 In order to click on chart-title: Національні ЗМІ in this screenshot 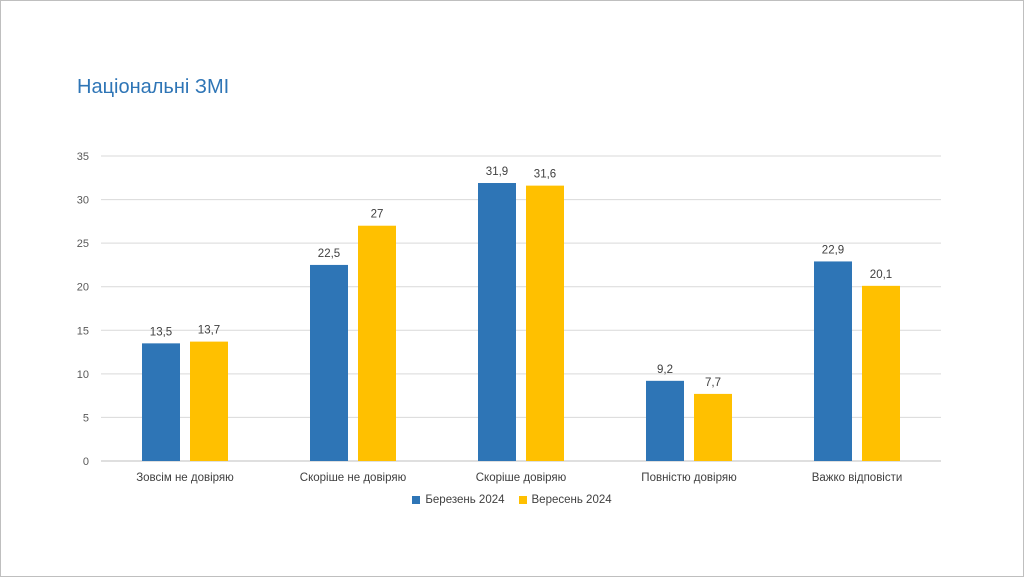, I will do `click(153, 87)`.